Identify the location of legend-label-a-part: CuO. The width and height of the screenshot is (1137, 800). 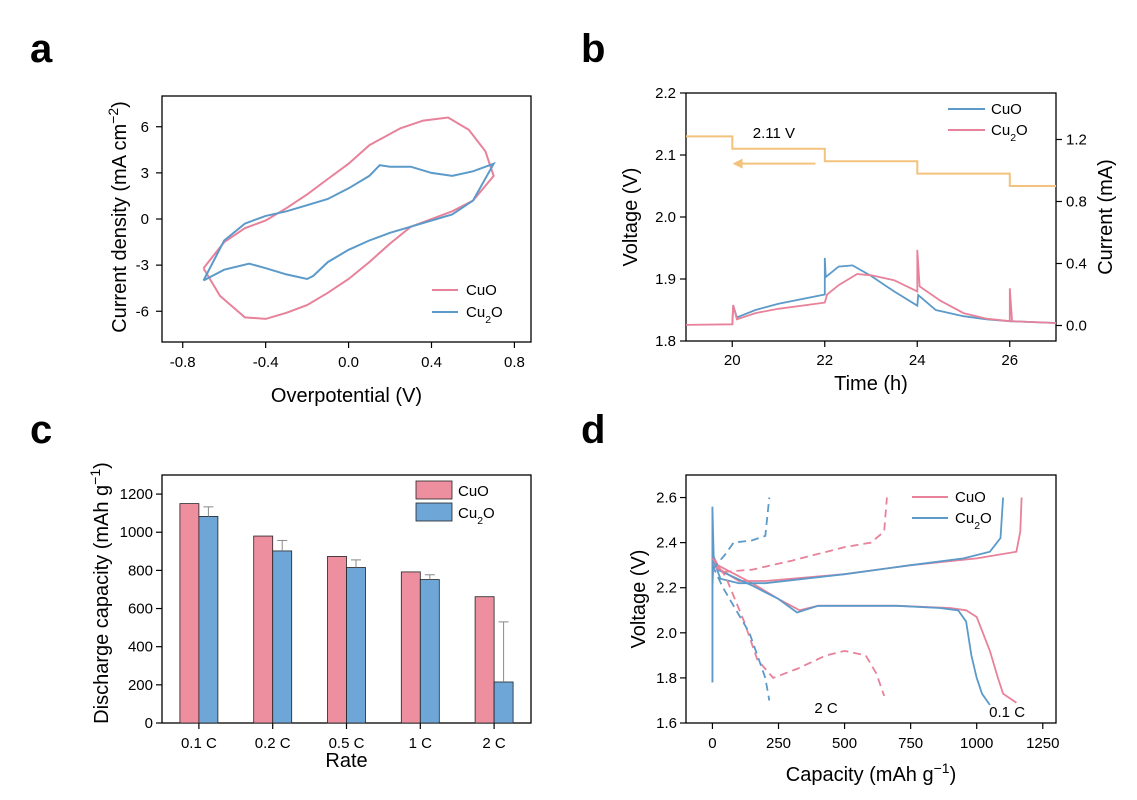
(481, 290).